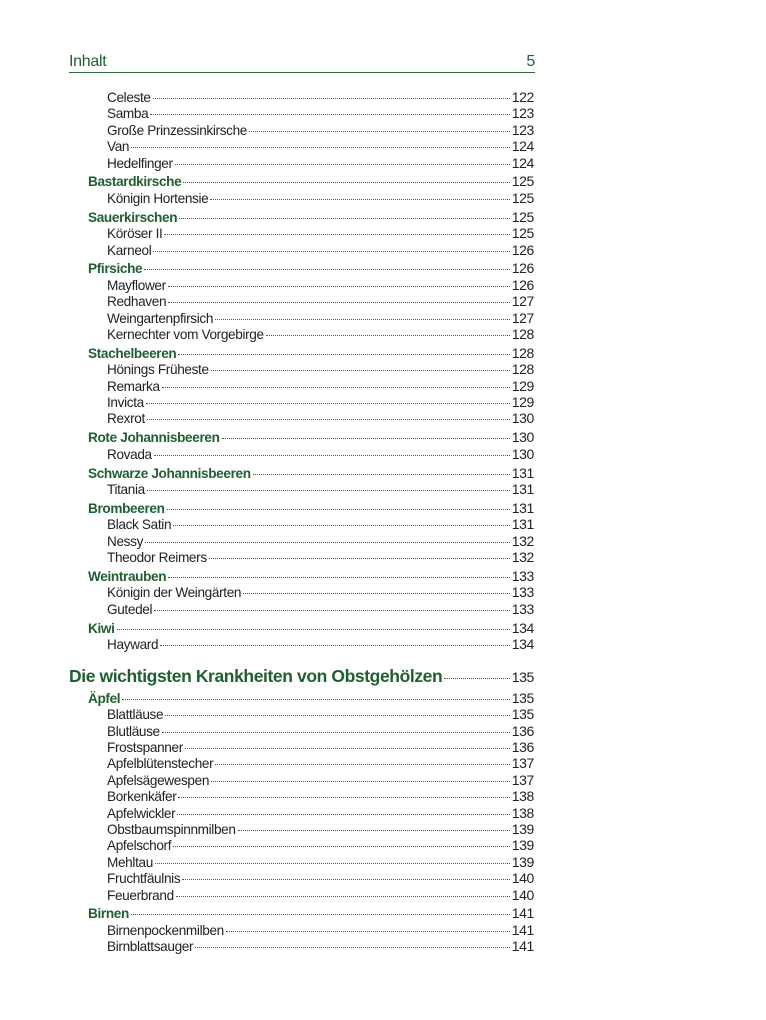 The width and height of the screenshot is (766, 1020). I want to click on toc-page: 125, so click(523, 233).